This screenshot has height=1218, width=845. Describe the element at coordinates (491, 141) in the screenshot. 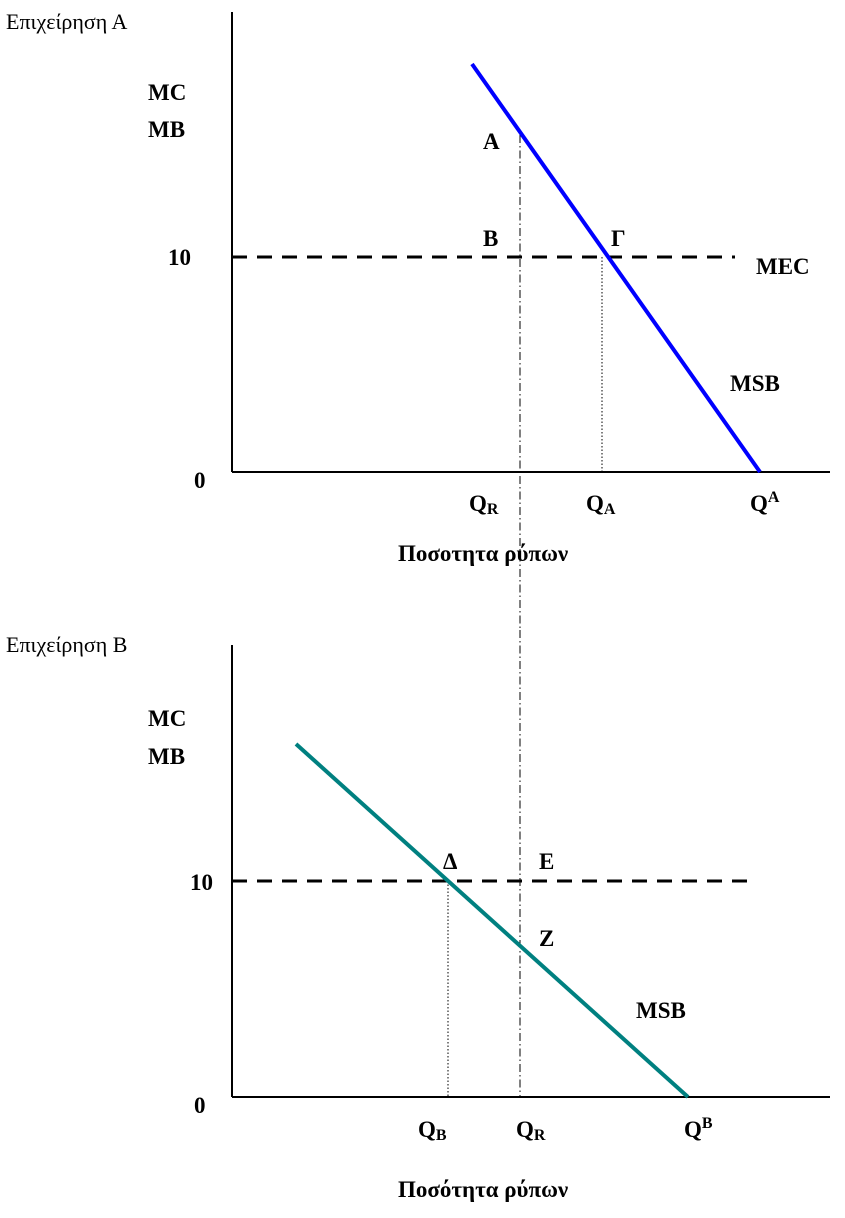

I see `panel-a-point-a: A` at that location.